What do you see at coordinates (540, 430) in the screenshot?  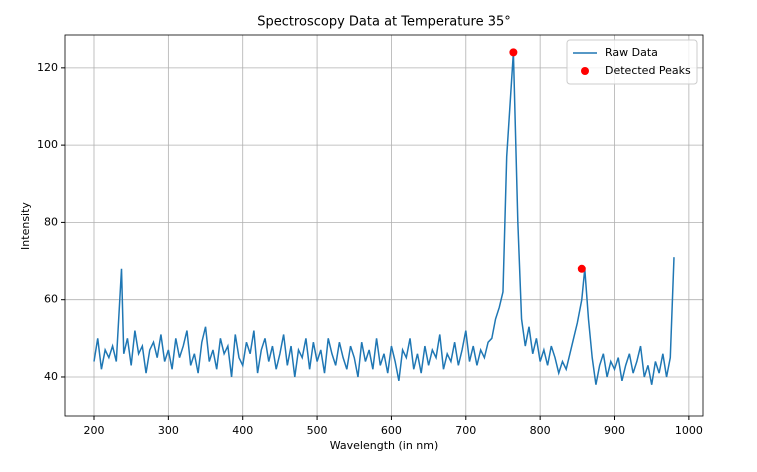 I see `x-tick-label: 800` at bounding box center [540, 430].